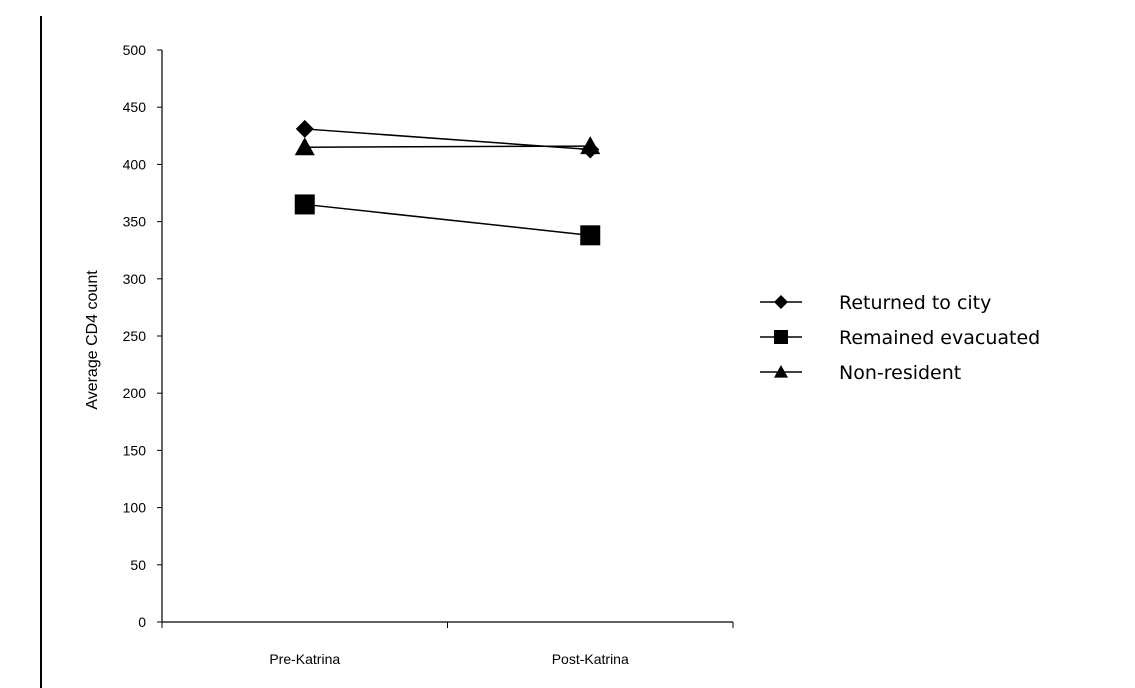  Describe the element at coordinates (135, 107) in the screenshot. I see `y-tick-label: 450` at that location.